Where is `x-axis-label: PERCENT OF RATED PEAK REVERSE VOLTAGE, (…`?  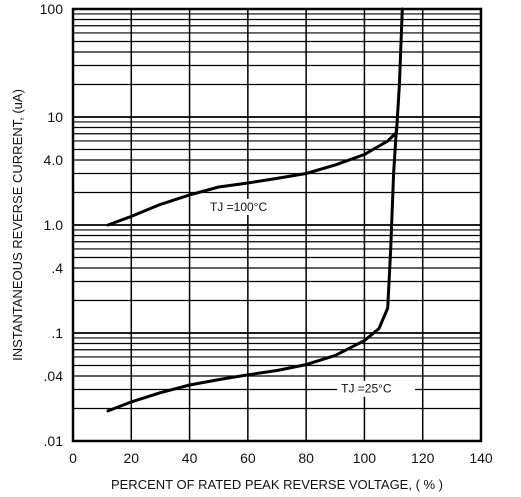 x-axis-label: PERCENT OF RATED PEAK REVERSE VOLTAGE, (… is located at coordinates (277, 484).